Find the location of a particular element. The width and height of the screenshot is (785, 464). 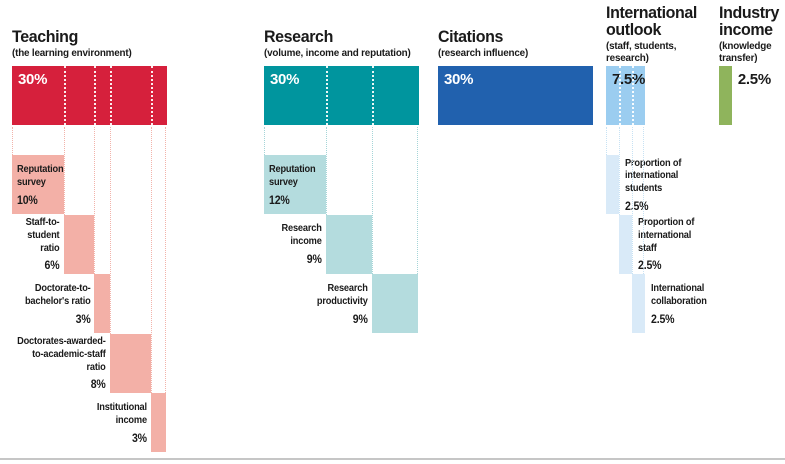

section-title: Teaching is located at coordinates (45, 36).